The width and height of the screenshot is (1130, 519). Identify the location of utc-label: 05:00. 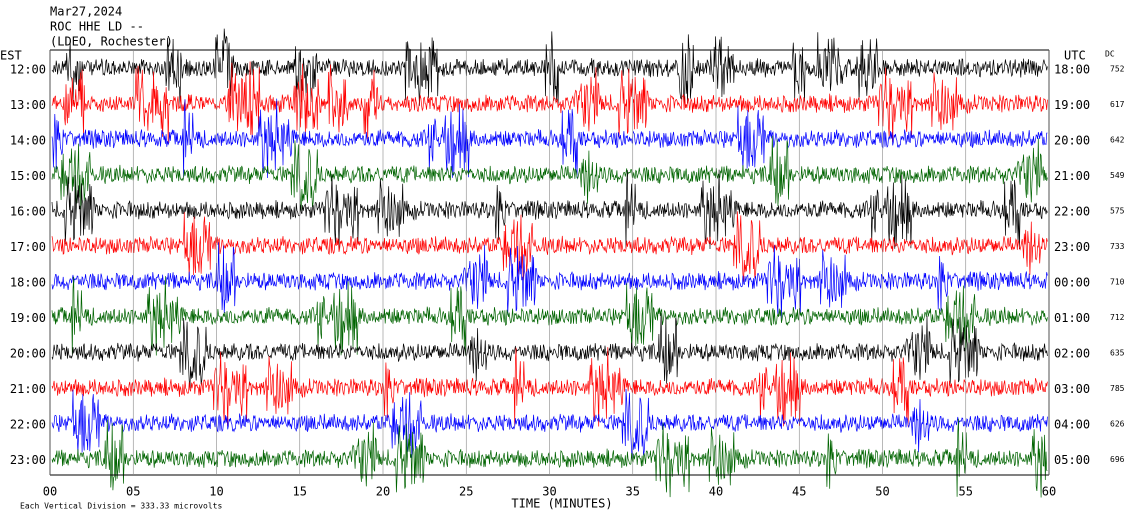
(1072, 460).